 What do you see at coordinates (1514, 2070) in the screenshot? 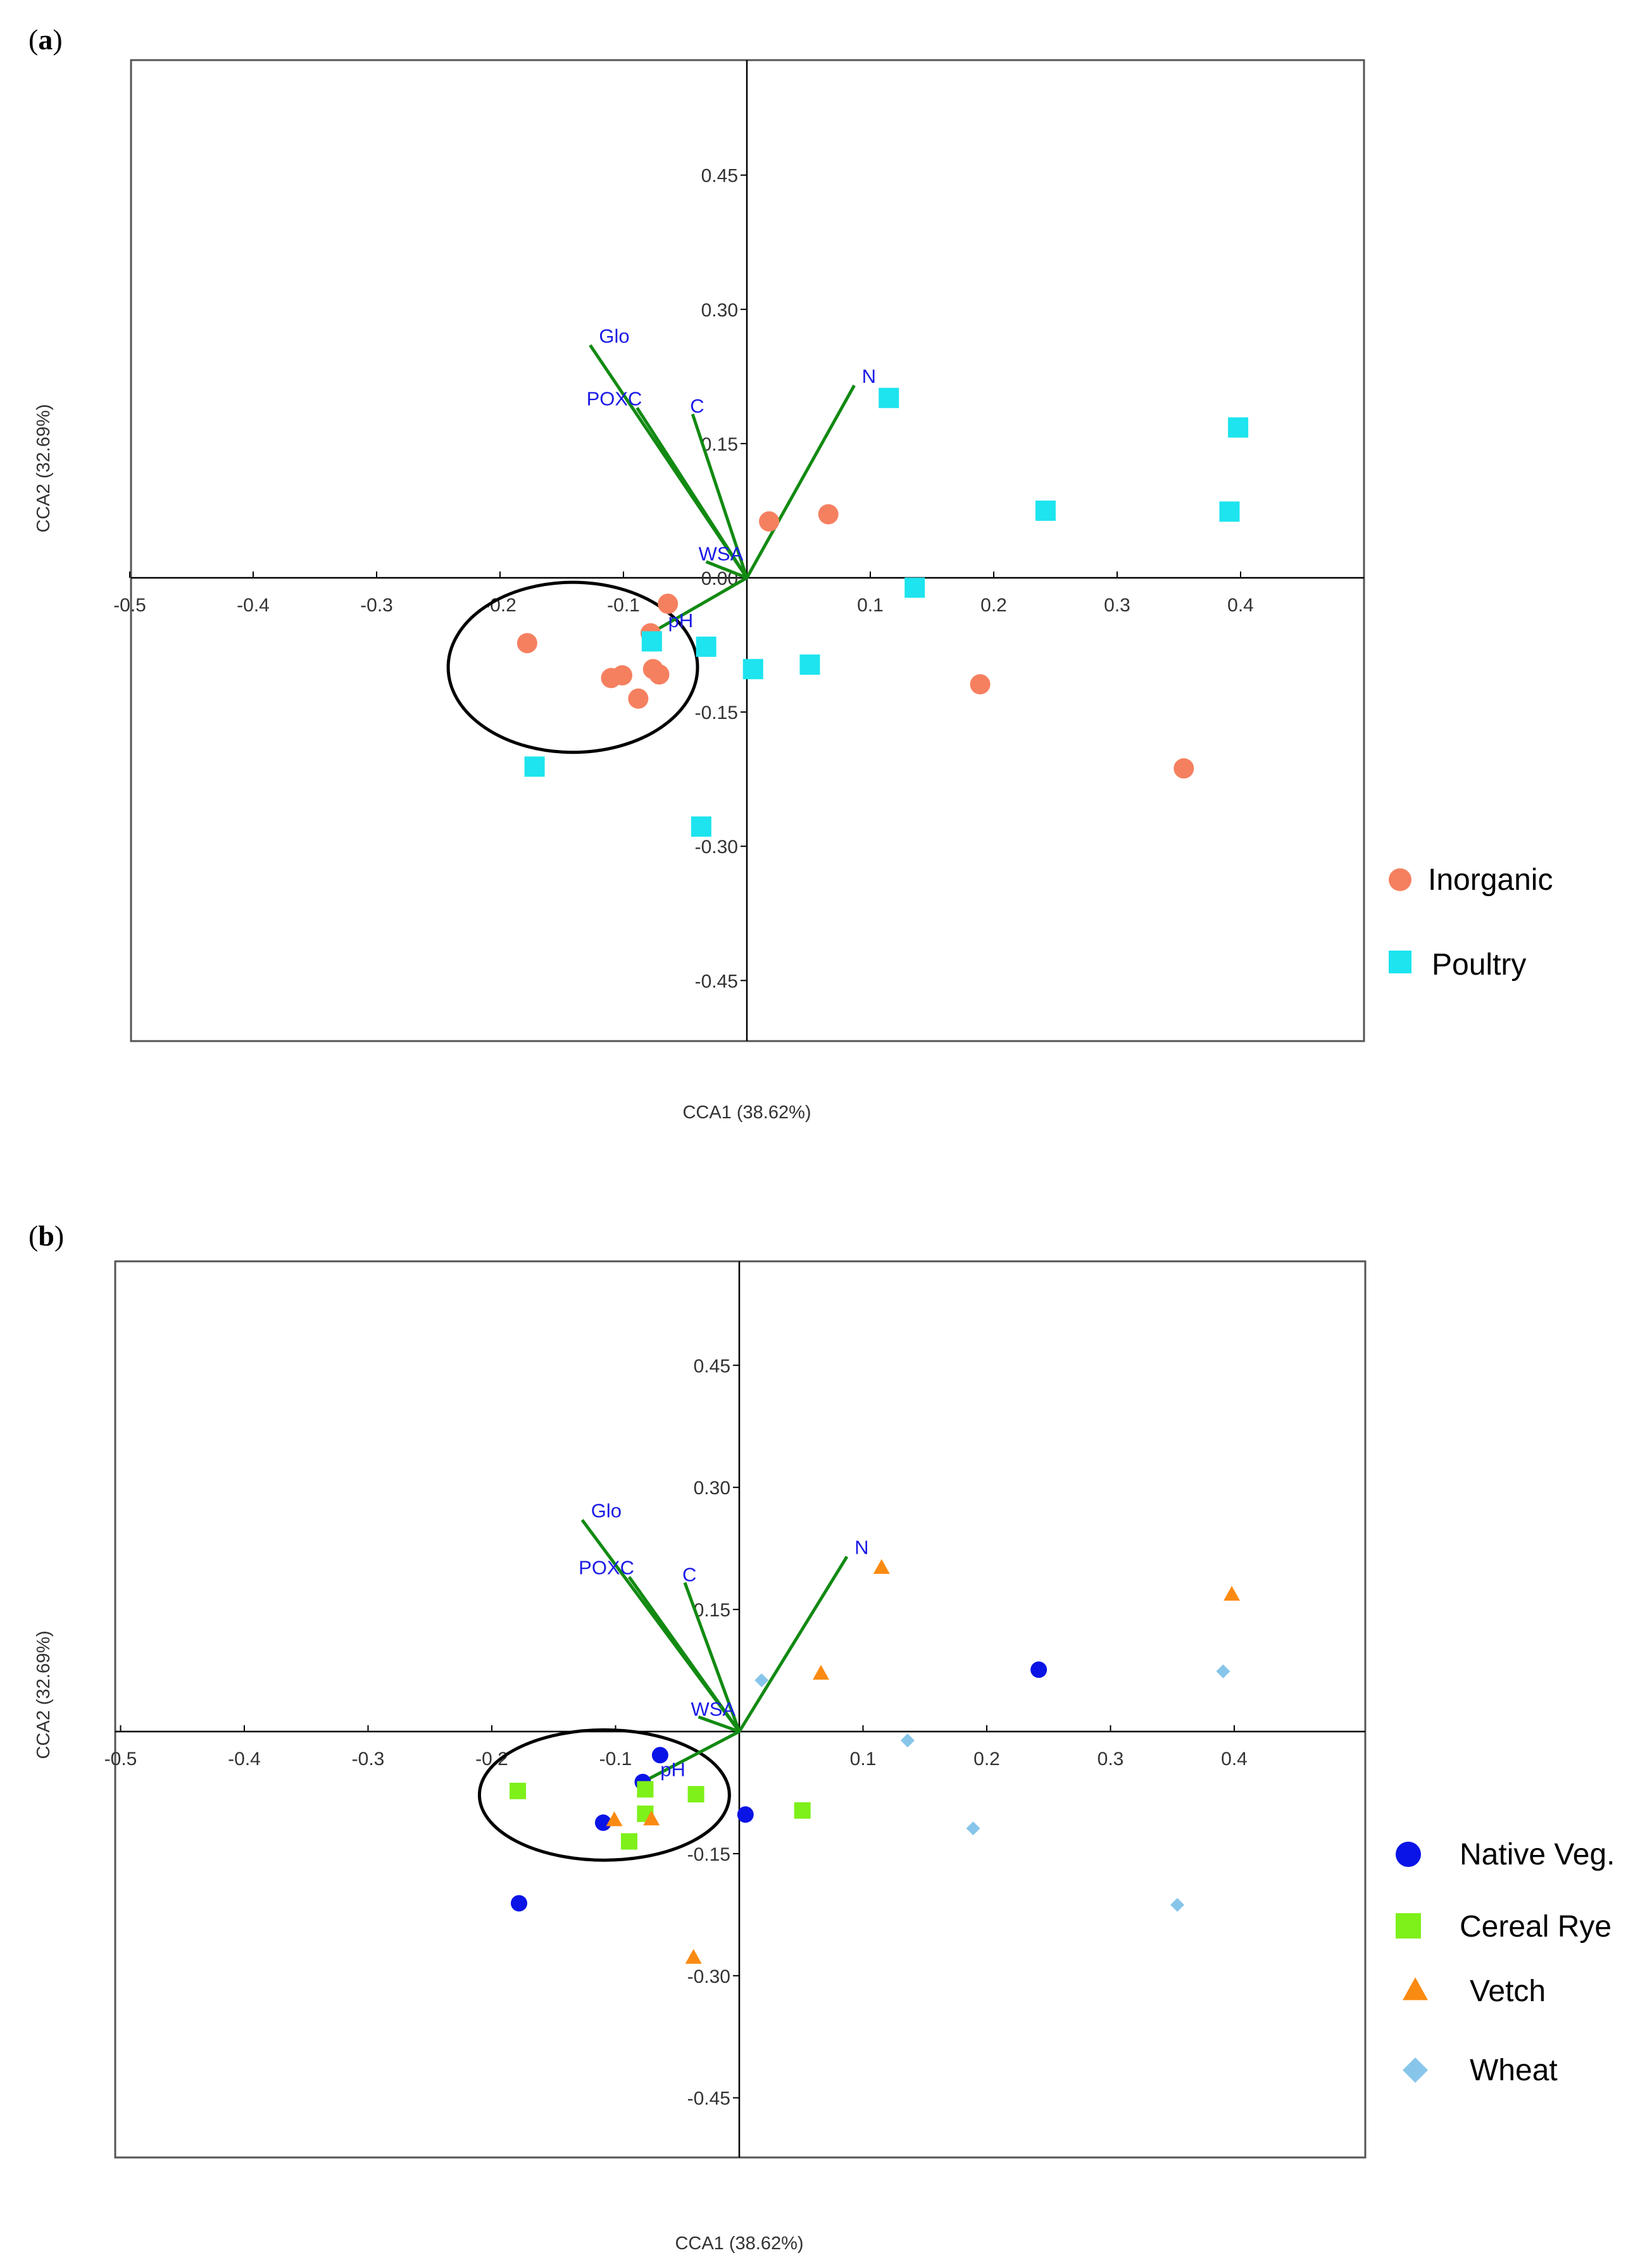
I see `legend-label: Wheat` at bounding box center [1514, 2070].